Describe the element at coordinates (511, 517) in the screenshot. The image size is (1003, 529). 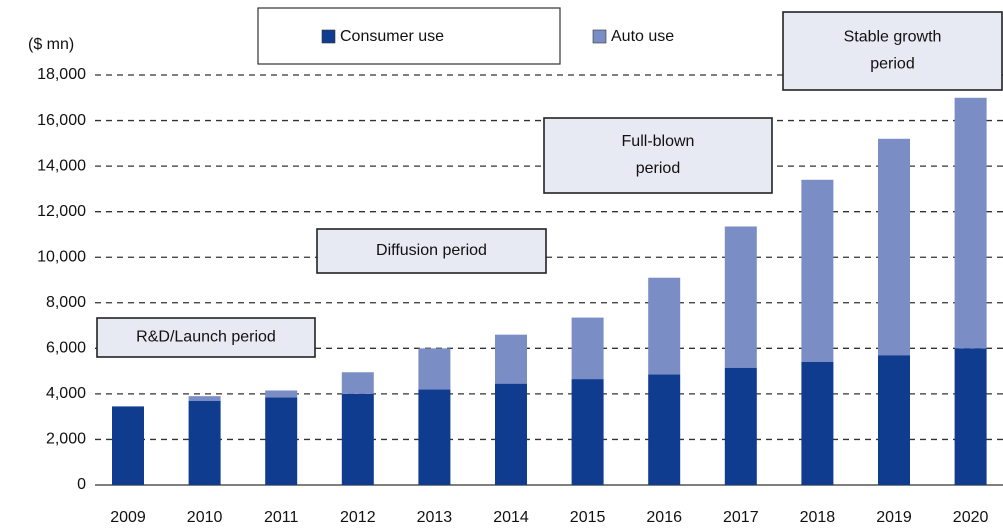
I see `x-tick-label: 2014` at that location.